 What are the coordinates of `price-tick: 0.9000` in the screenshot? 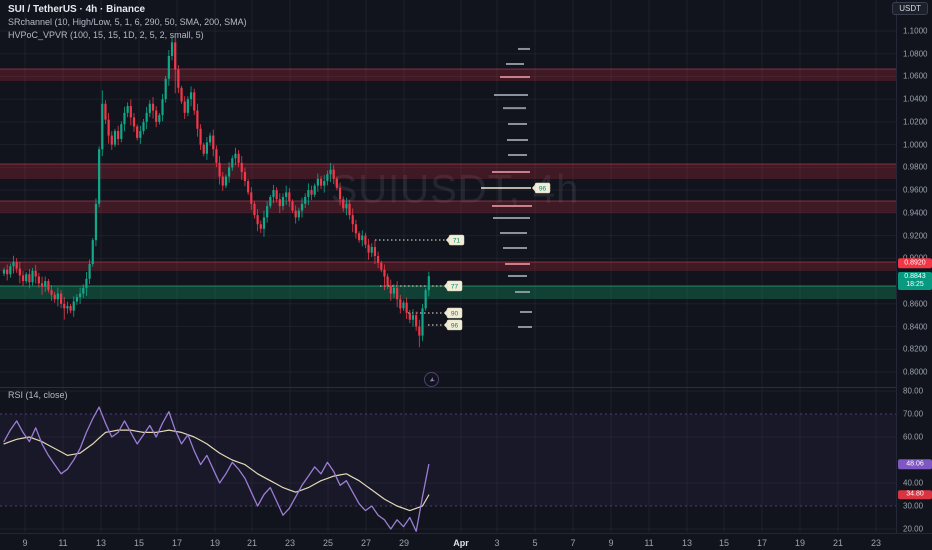 It's located at (915, 258).